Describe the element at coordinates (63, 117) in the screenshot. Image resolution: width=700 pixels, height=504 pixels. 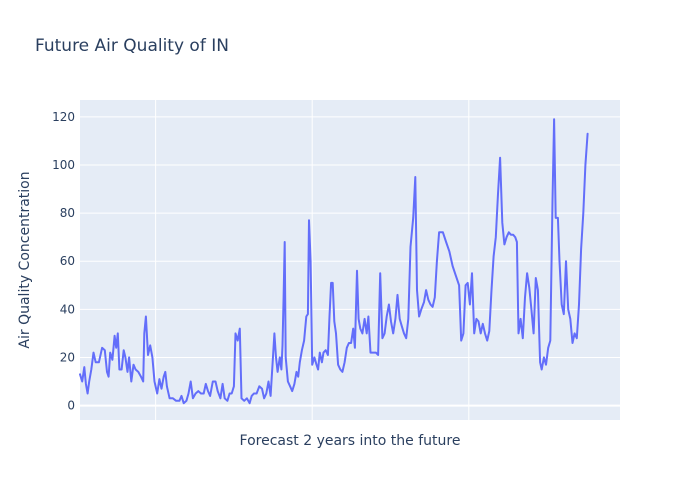
I see `y-tick-label: 120` at that location.